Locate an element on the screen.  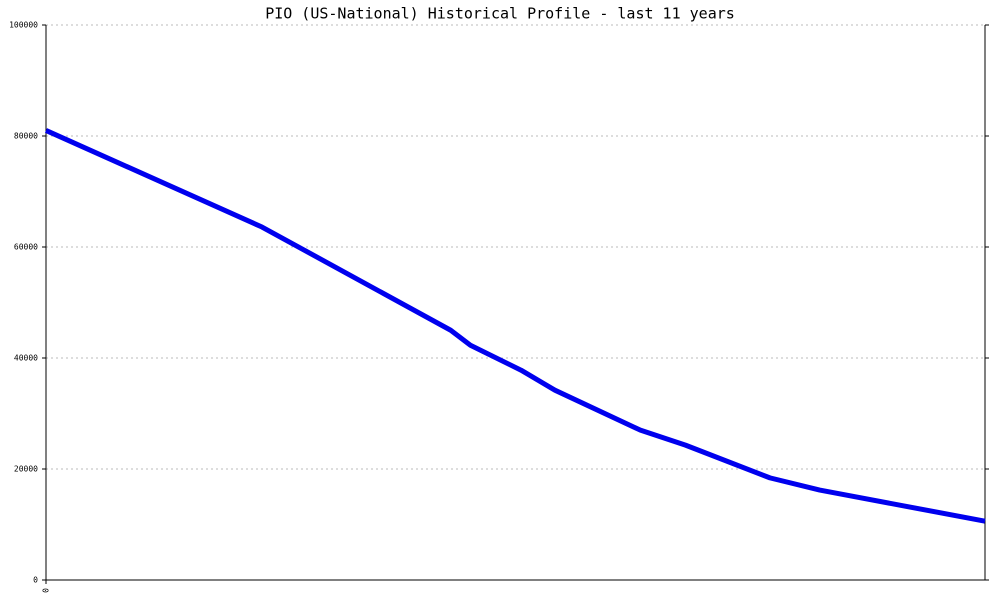
y-tick-label: 0 is located at coordinates (35, 580).